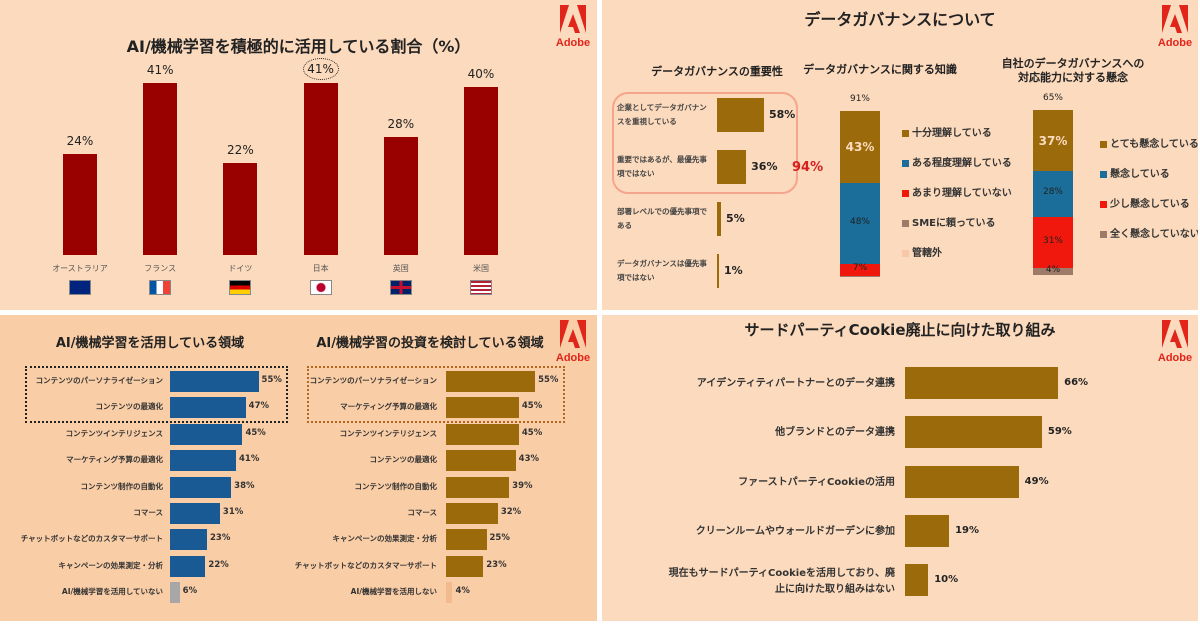  Describe the element at coordinates (954, 223) in the screenshot. I see `legend-label: SMEに頼っている` at that location.